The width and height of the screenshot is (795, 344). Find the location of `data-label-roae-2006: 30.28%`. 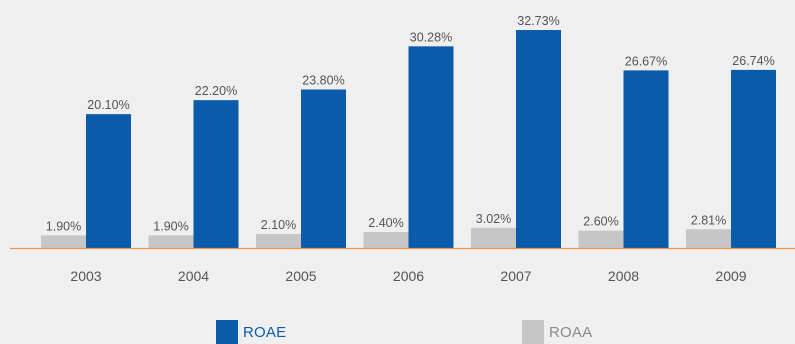

data-label-roae-2006: 30.28% is located at coordinates (431, 37).